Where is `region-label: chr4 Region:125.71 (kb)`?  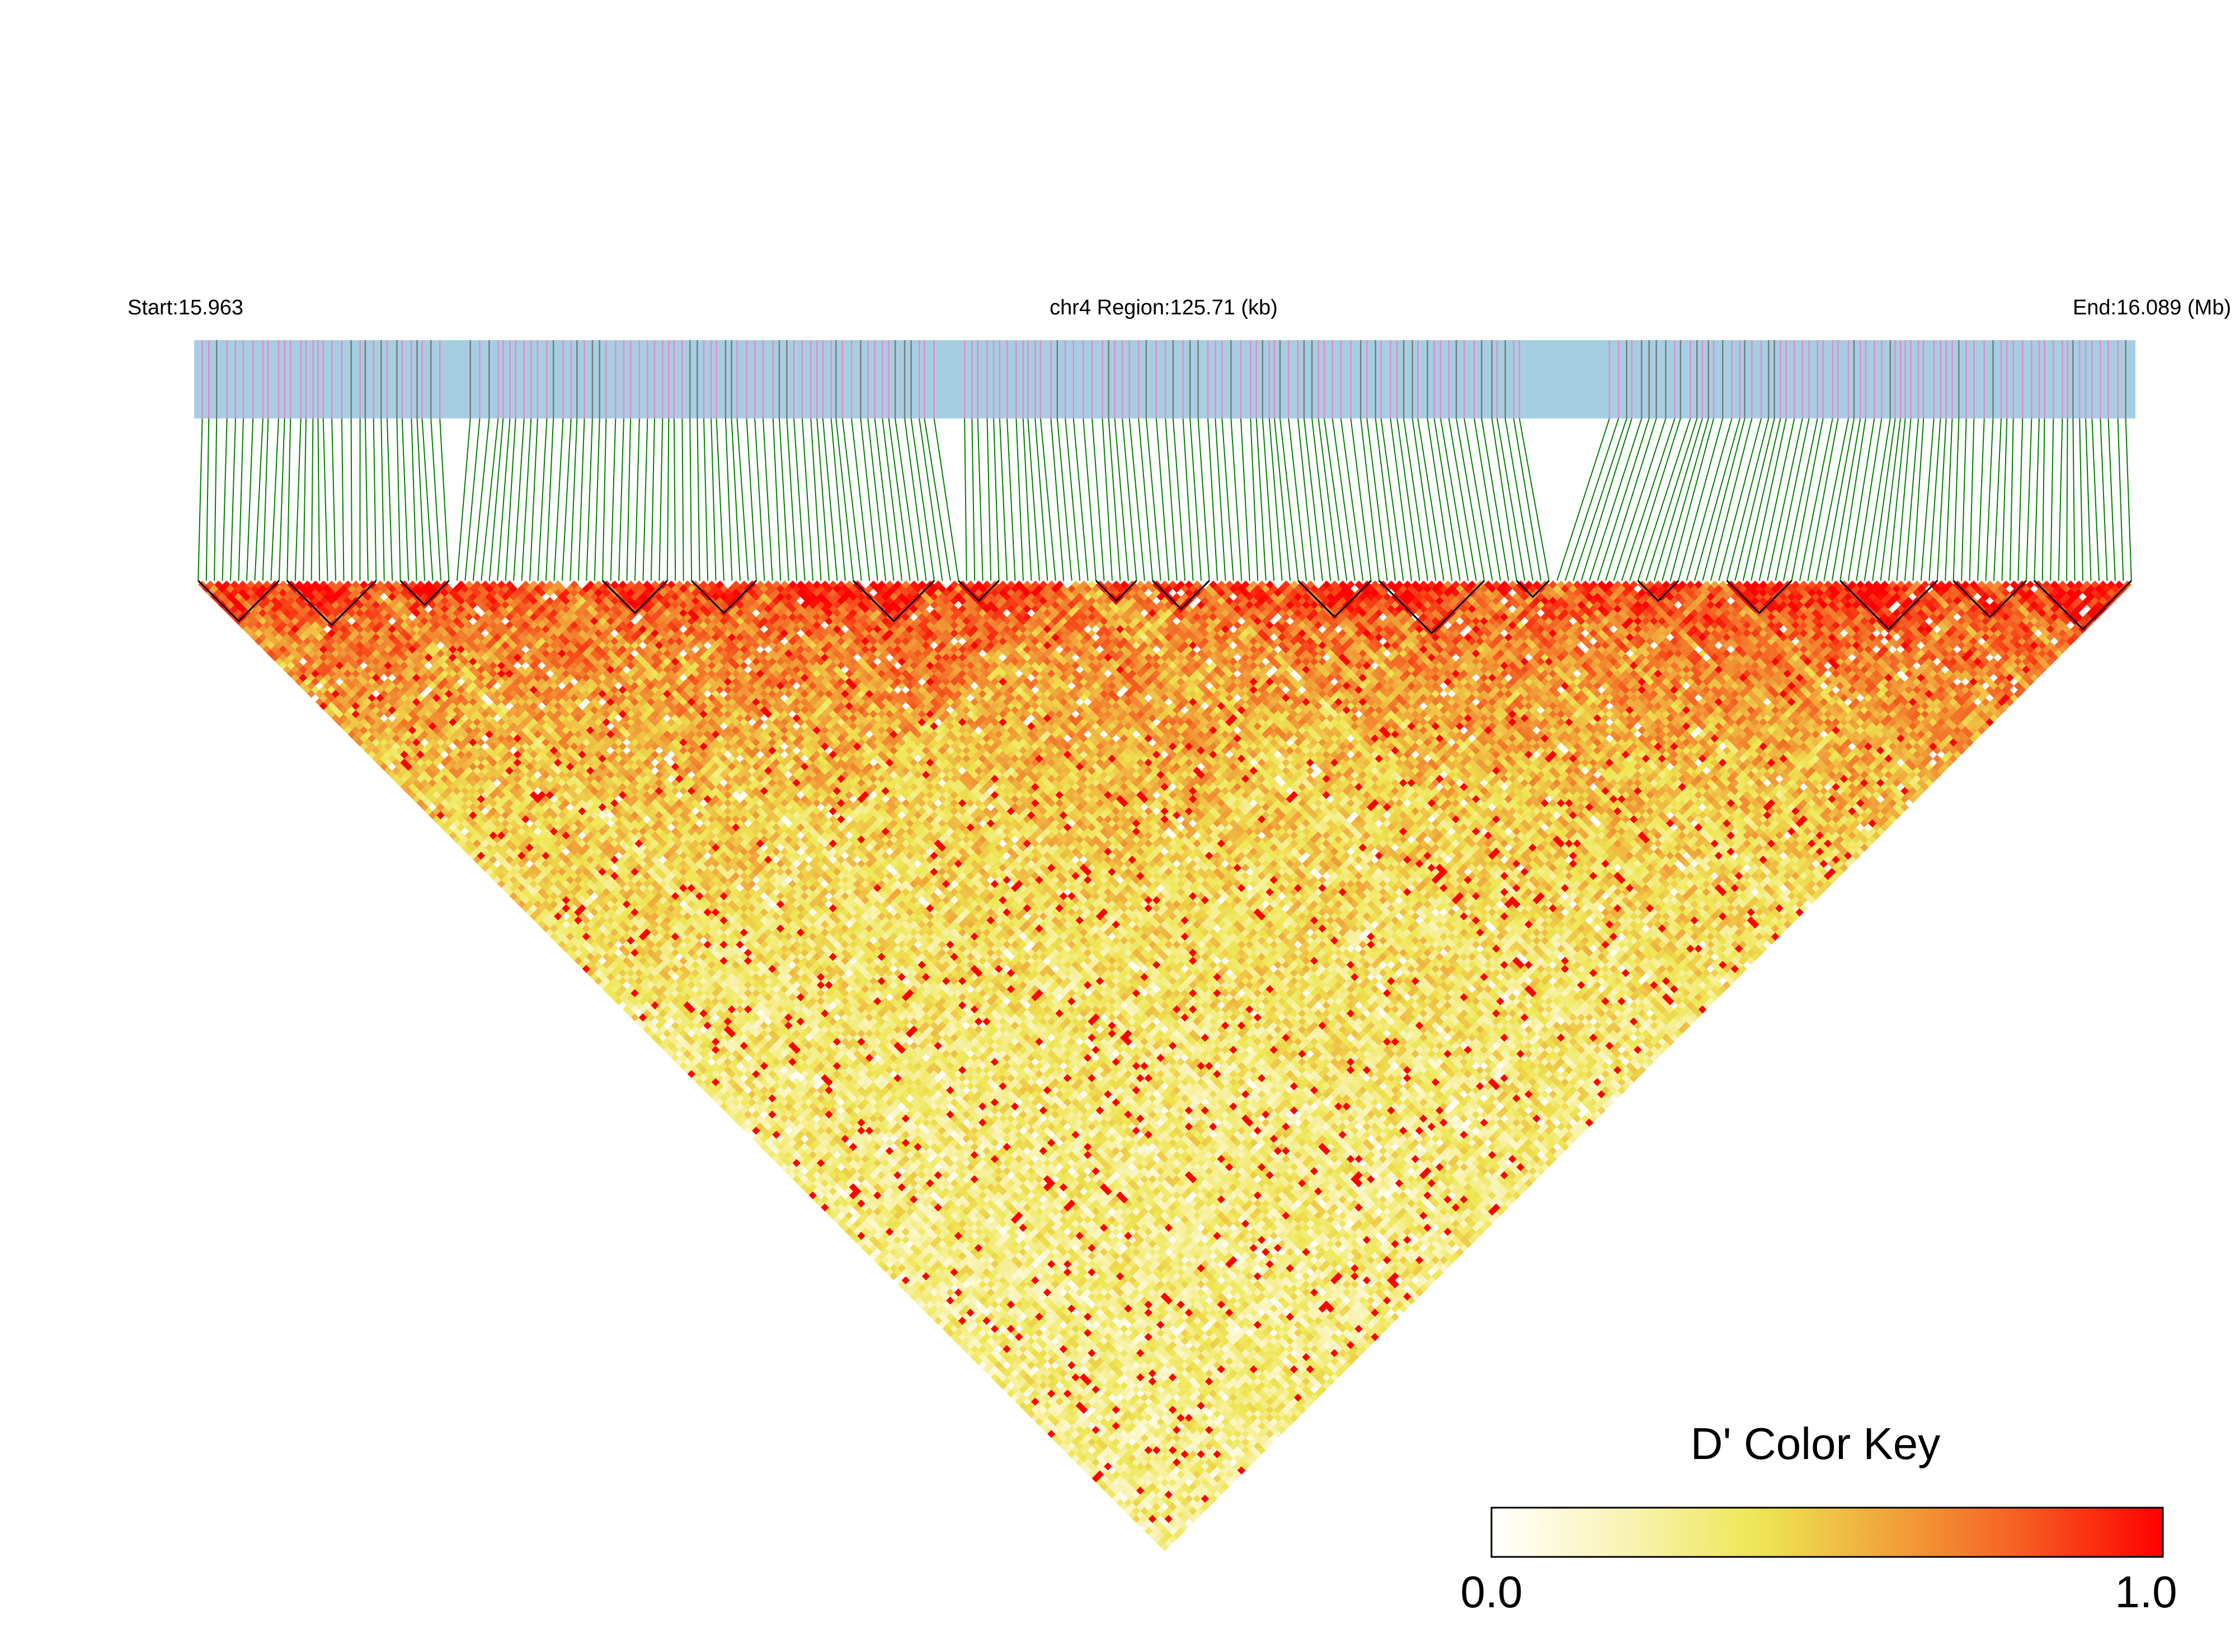
region-label: chr4 Region:125.71 (kb) is located at coordinates (1164, 308).